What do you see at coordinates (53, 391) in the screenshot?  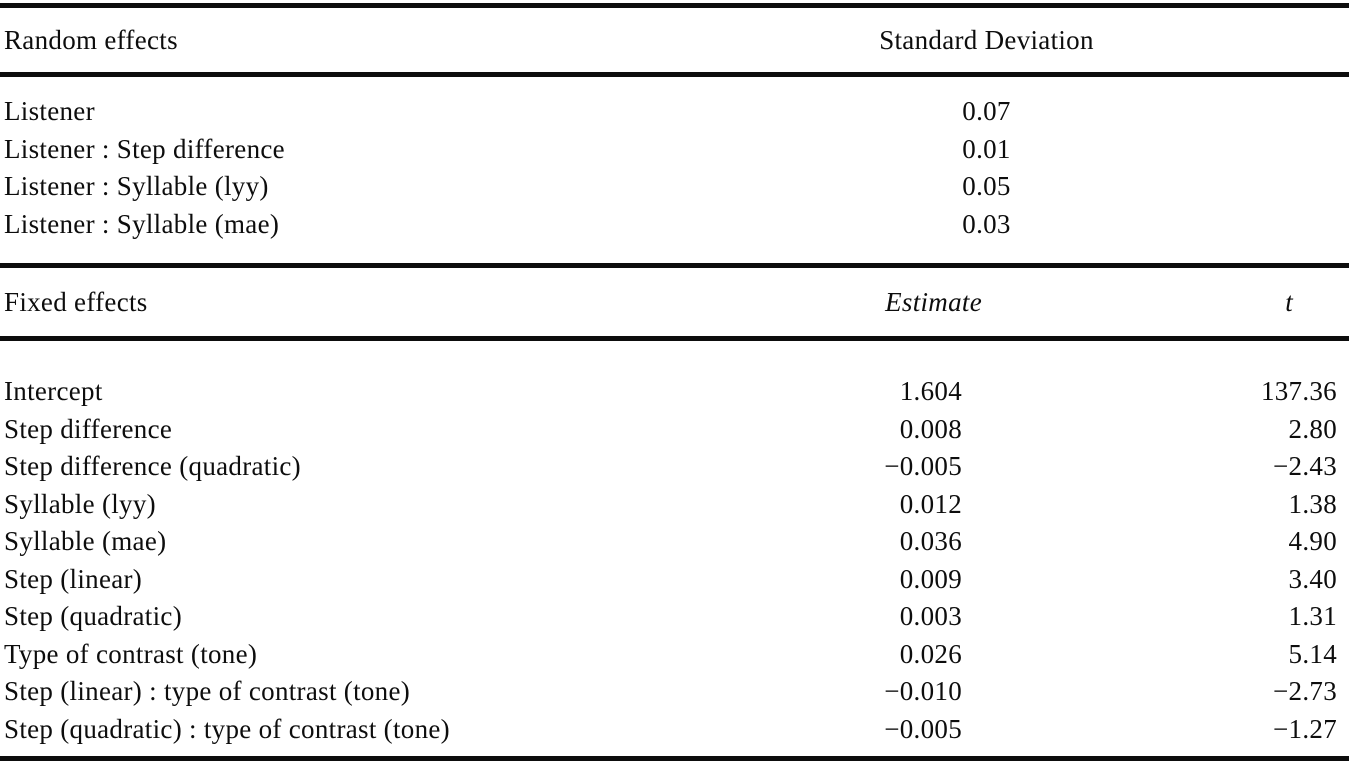 I see `effect-label-cell: Intercept` at bounding box center [53, 391].